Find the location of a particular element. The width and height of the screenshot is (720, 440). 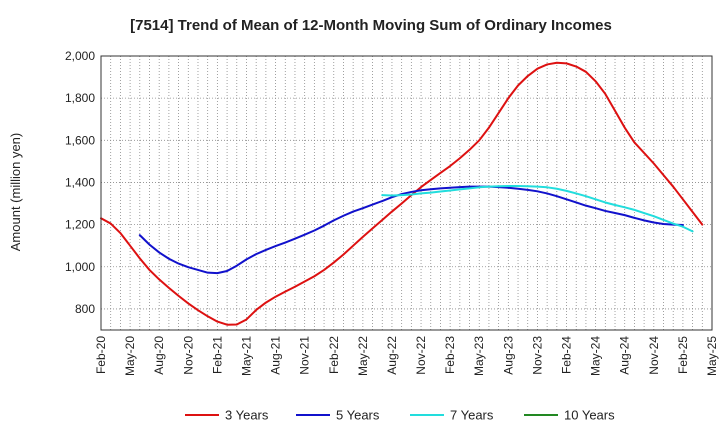

x-tick-label: Feb-25 is located at coordinates (683, 355).